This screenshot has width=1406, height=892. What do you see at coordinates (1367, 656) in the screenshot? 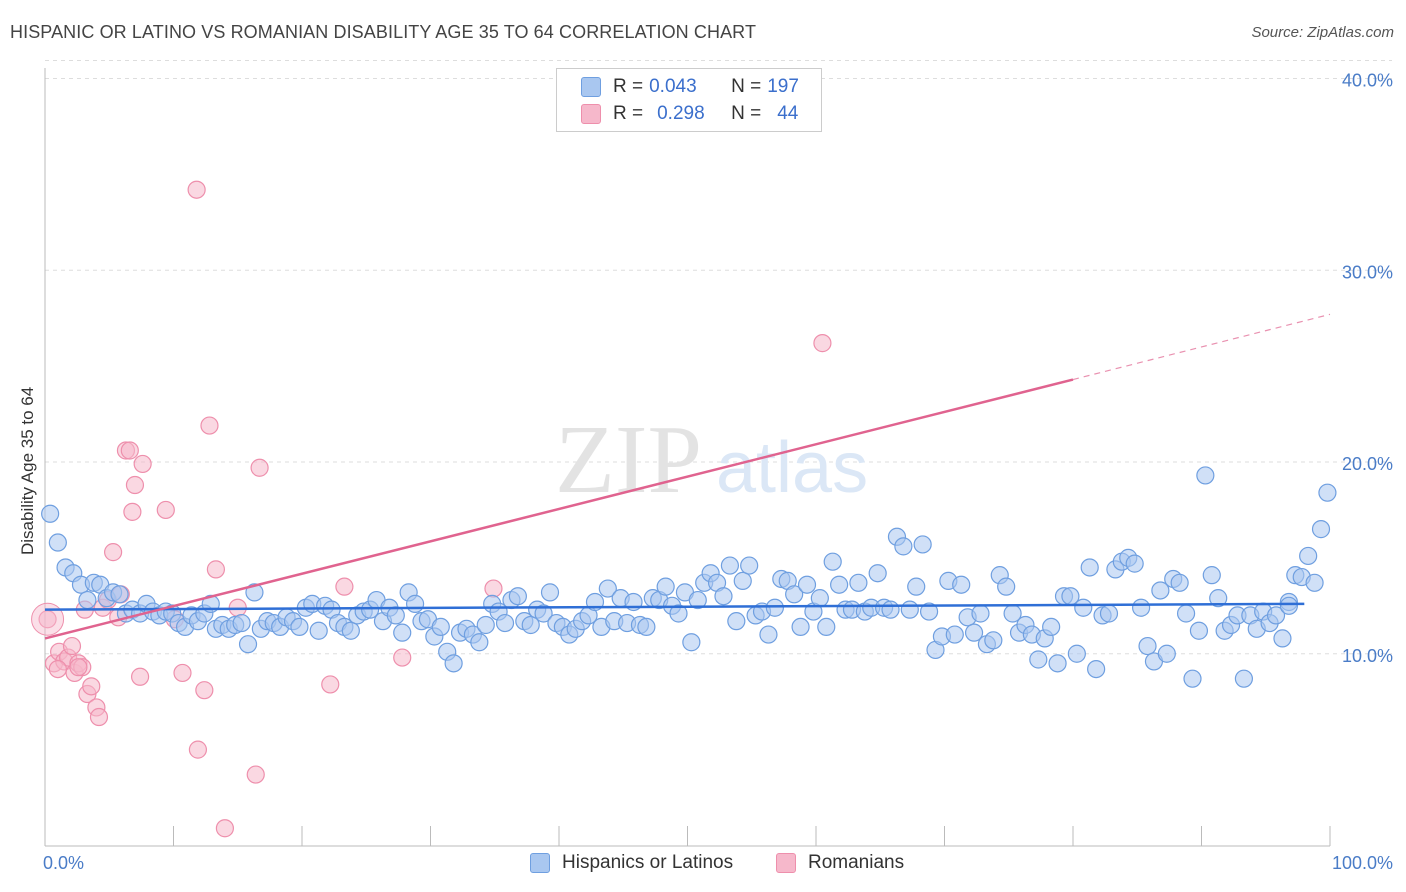
I see `y-tick-label: 10.0%` at bounding box center [1367, 656].